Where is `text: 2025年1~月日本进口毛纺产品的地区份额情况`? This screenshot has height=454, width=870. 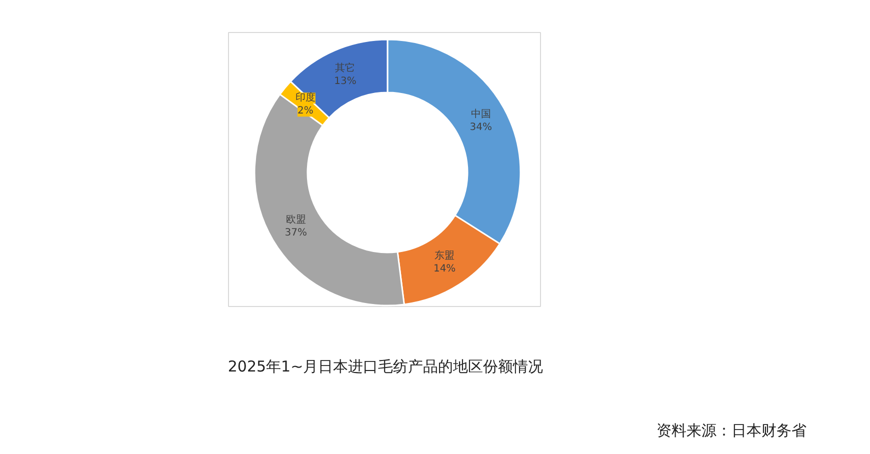 text: 2025年1~月日本进口毛纺产品的地区份额情况 is located at coordinates (386, 367).